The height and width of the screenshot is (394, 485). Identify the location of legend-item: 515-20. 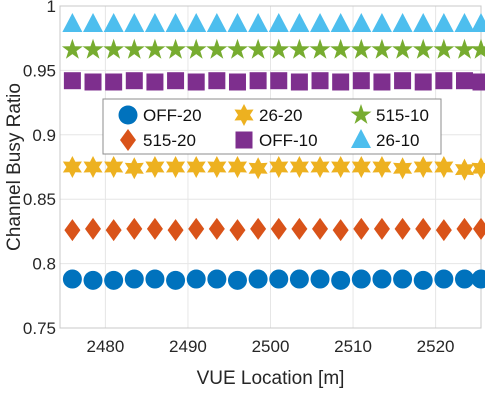
(158, 140).